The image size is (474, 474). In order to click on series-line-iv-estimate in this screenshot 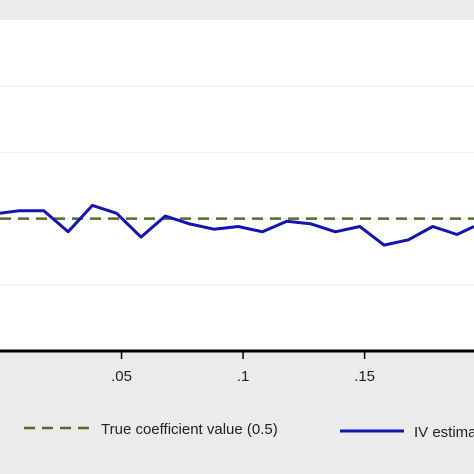, I will do `click(237, 225)`.